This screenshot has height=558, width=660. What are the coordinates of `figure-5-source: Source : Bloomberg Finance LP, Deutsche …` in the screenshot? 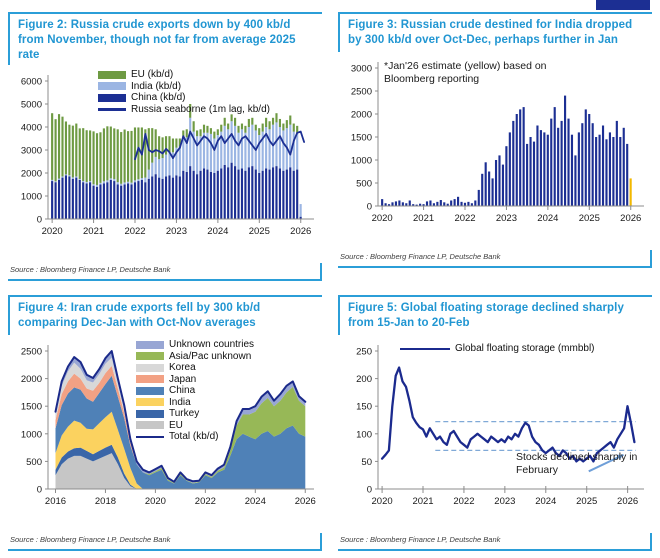 It's located at (495, 542).